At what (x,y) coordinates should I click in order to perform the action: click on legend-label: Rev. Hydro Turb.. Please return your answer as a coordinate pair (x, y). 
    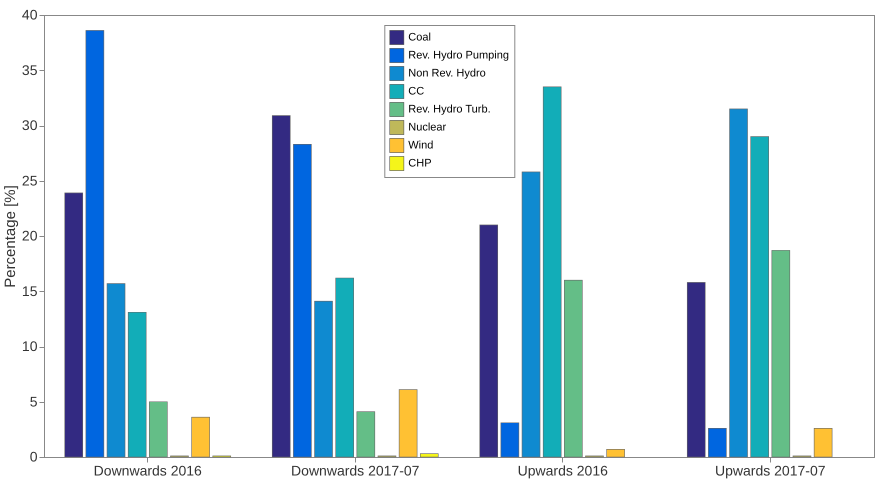
    Looking at the image, I should click on (449, 110).